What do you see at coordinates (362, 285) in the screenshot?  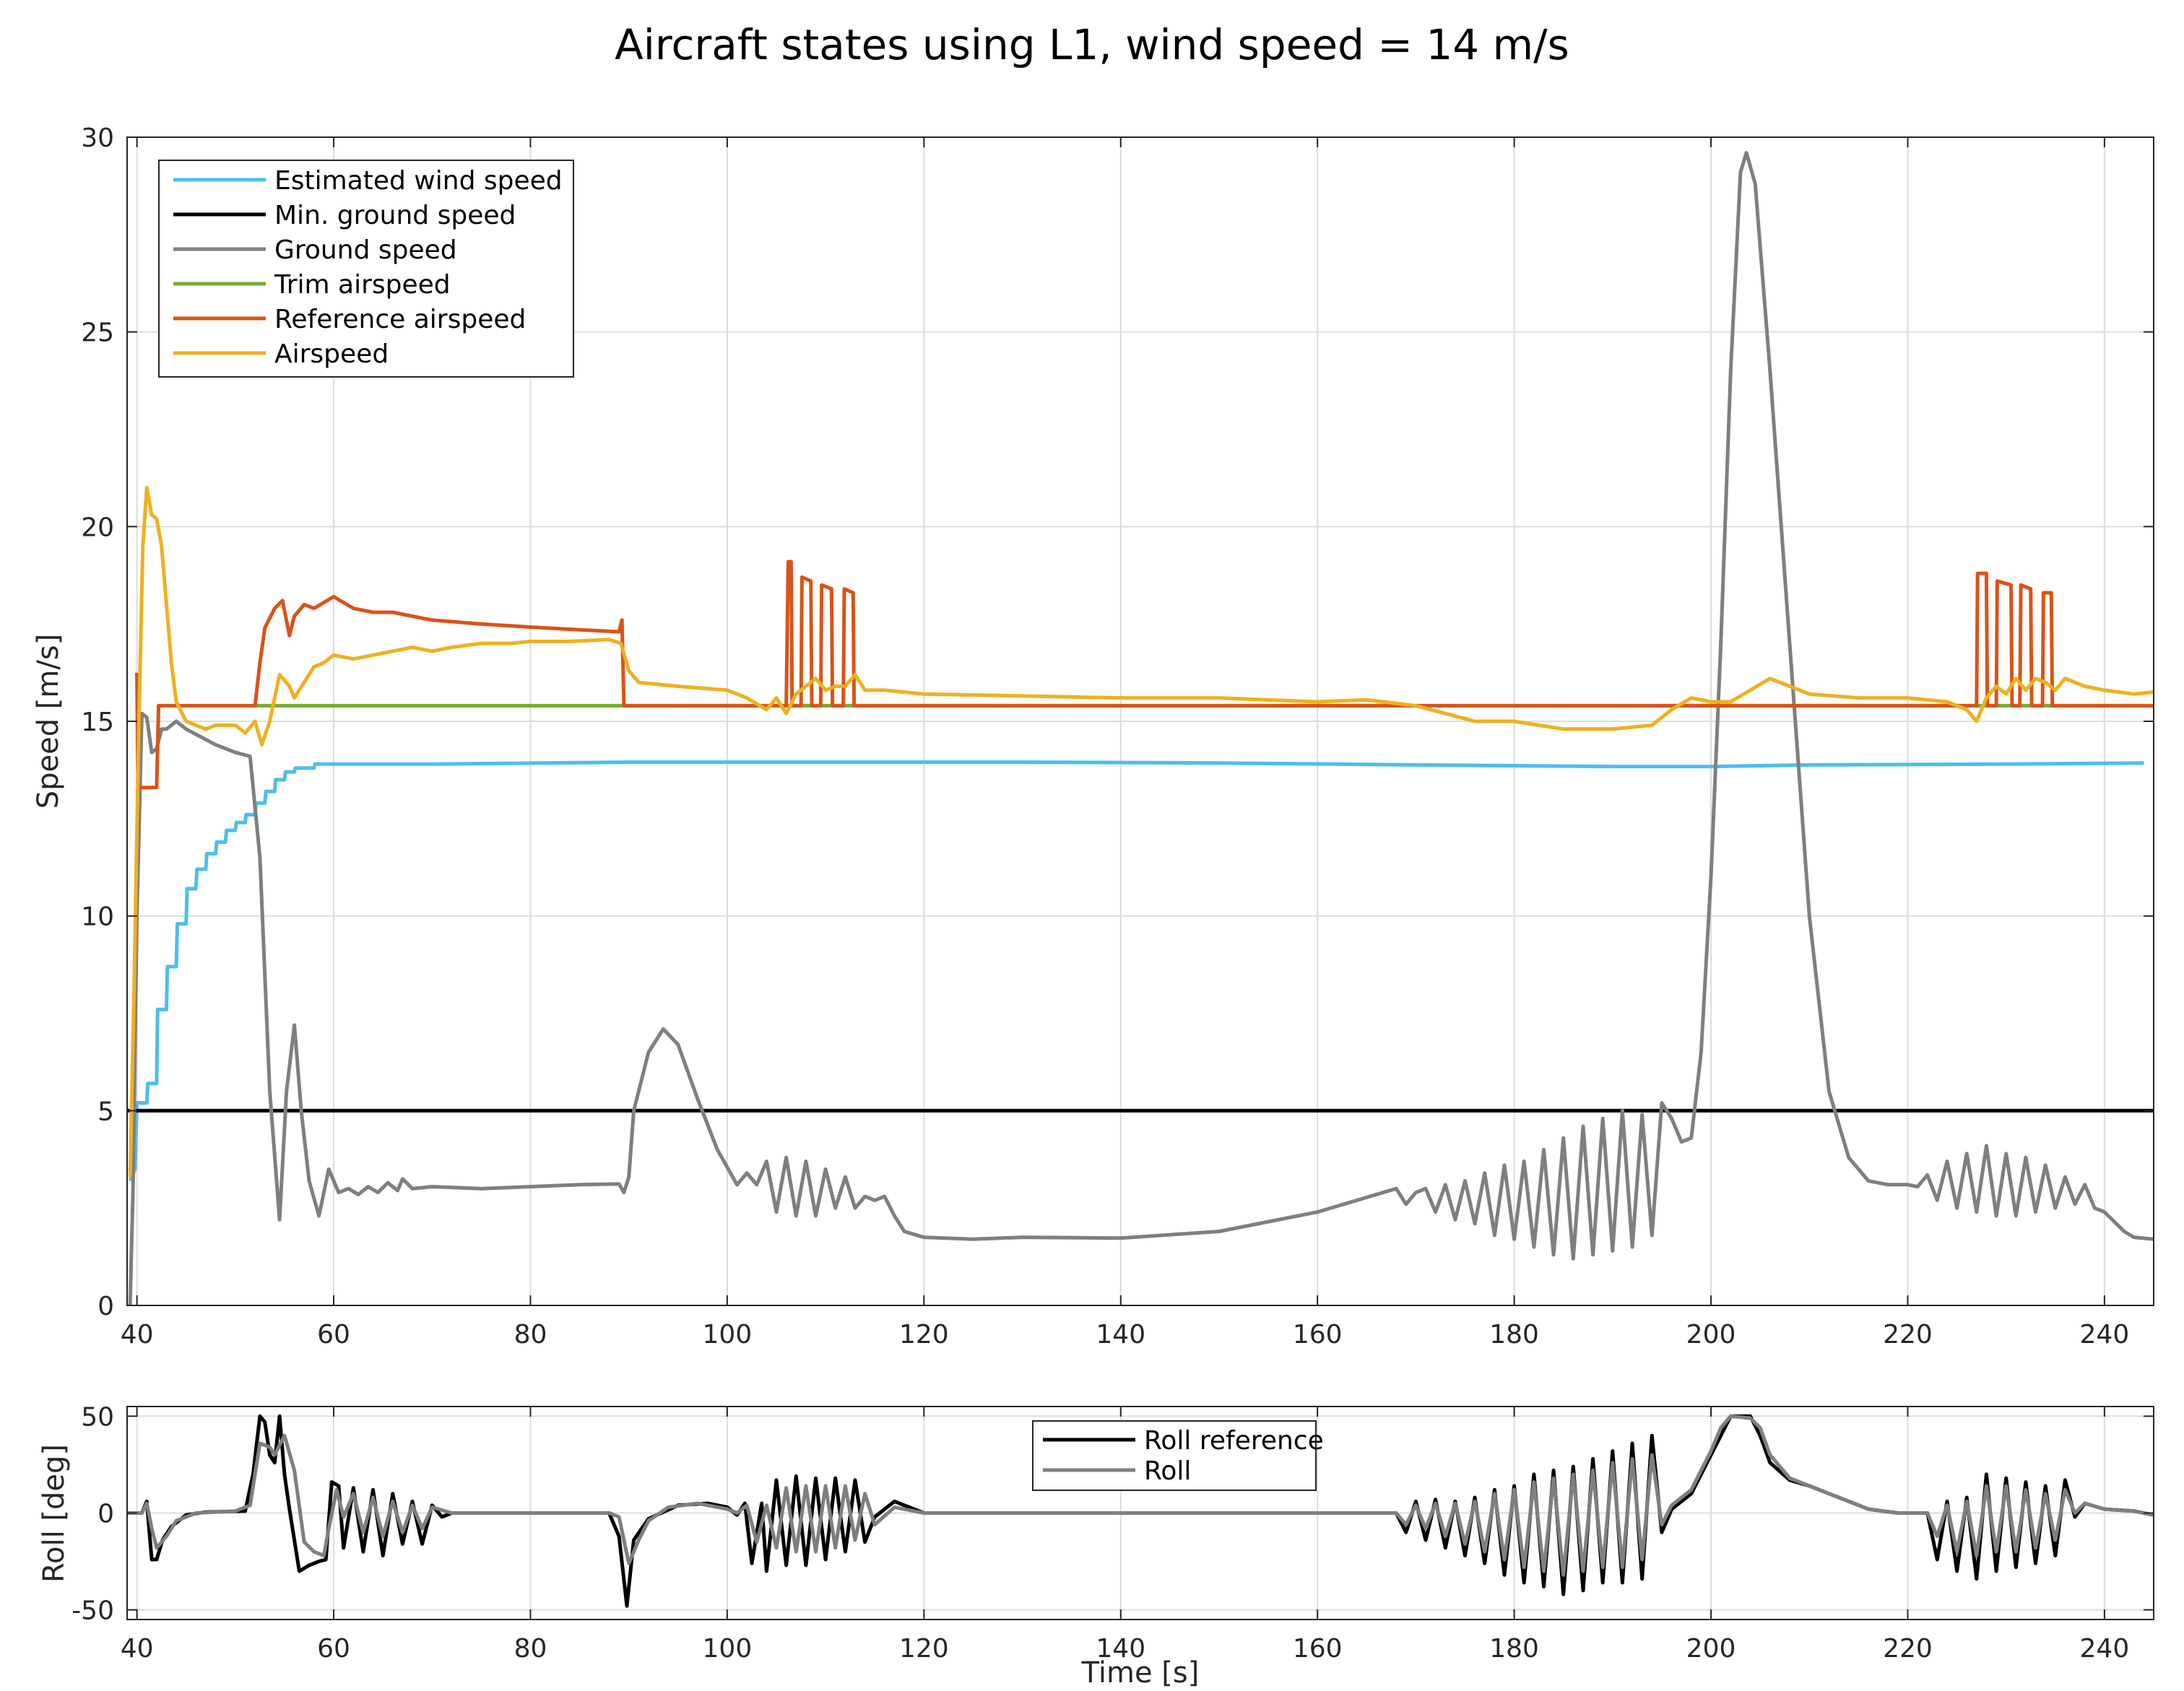 I see `legend-label-trim-airspeed: Trim airspeed` at bounding box center [362, 285].